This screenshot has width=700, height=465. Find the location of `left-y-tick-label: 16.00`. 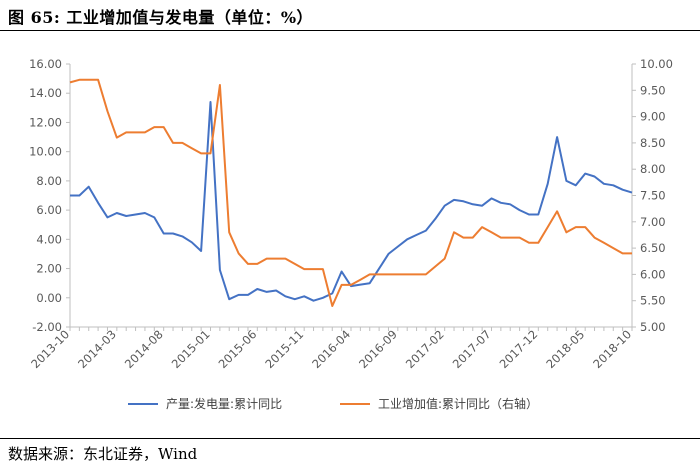

left-y-tick-label: 16.00 is located at coordinates (45, 64).